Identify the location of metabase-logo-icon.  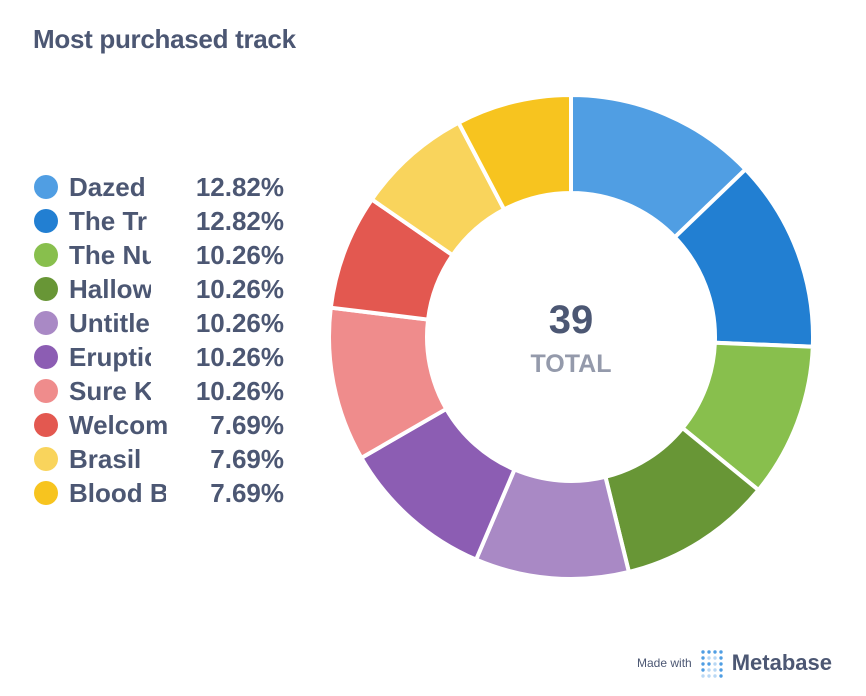
(712, 664).